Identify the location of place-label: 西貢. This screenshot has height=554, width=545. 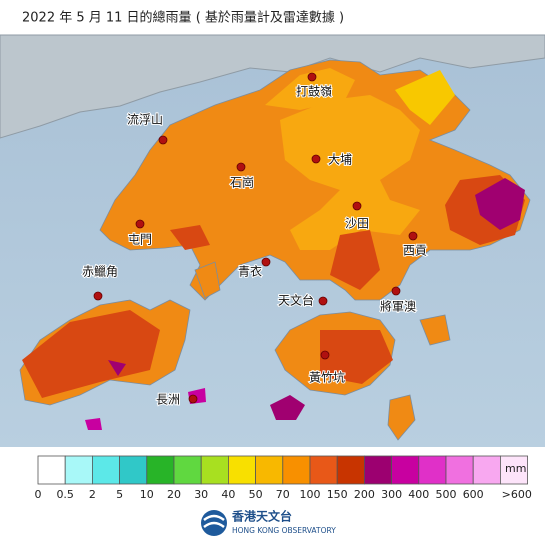
(415, 251).